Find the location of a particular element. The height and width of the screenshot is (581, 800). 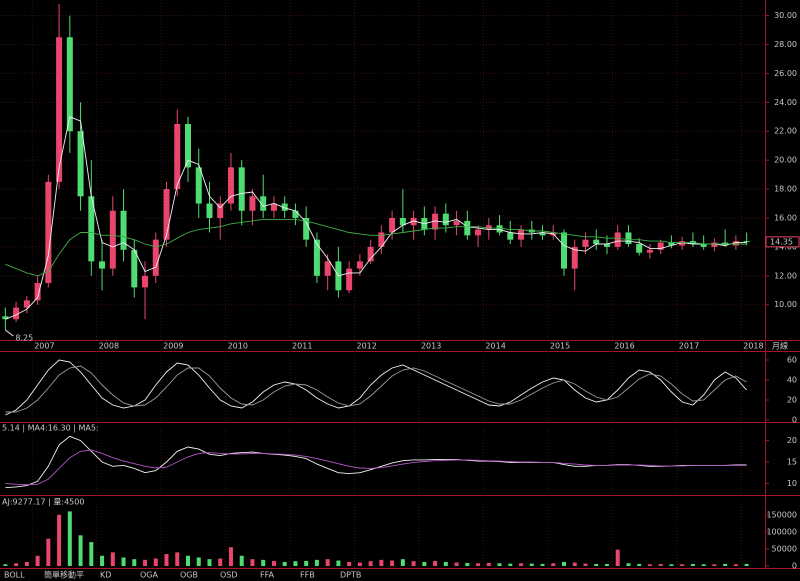

tab: FFA is located at coordinates (267, 575).